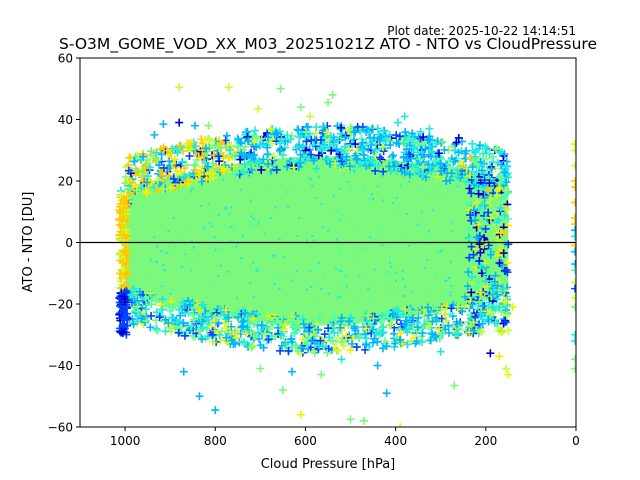 This screenshot has height=480, width=640. Describe the element at coordinates (28, 242) in the screenshot. I see `y-axis-label: ATO - NTO [DU]` at that location.